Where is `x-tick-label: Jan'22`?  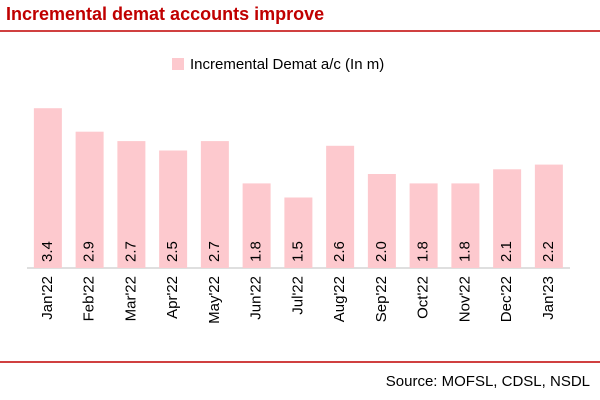
x-tick-label: Jan'22 is located at coordinates (47, 298).